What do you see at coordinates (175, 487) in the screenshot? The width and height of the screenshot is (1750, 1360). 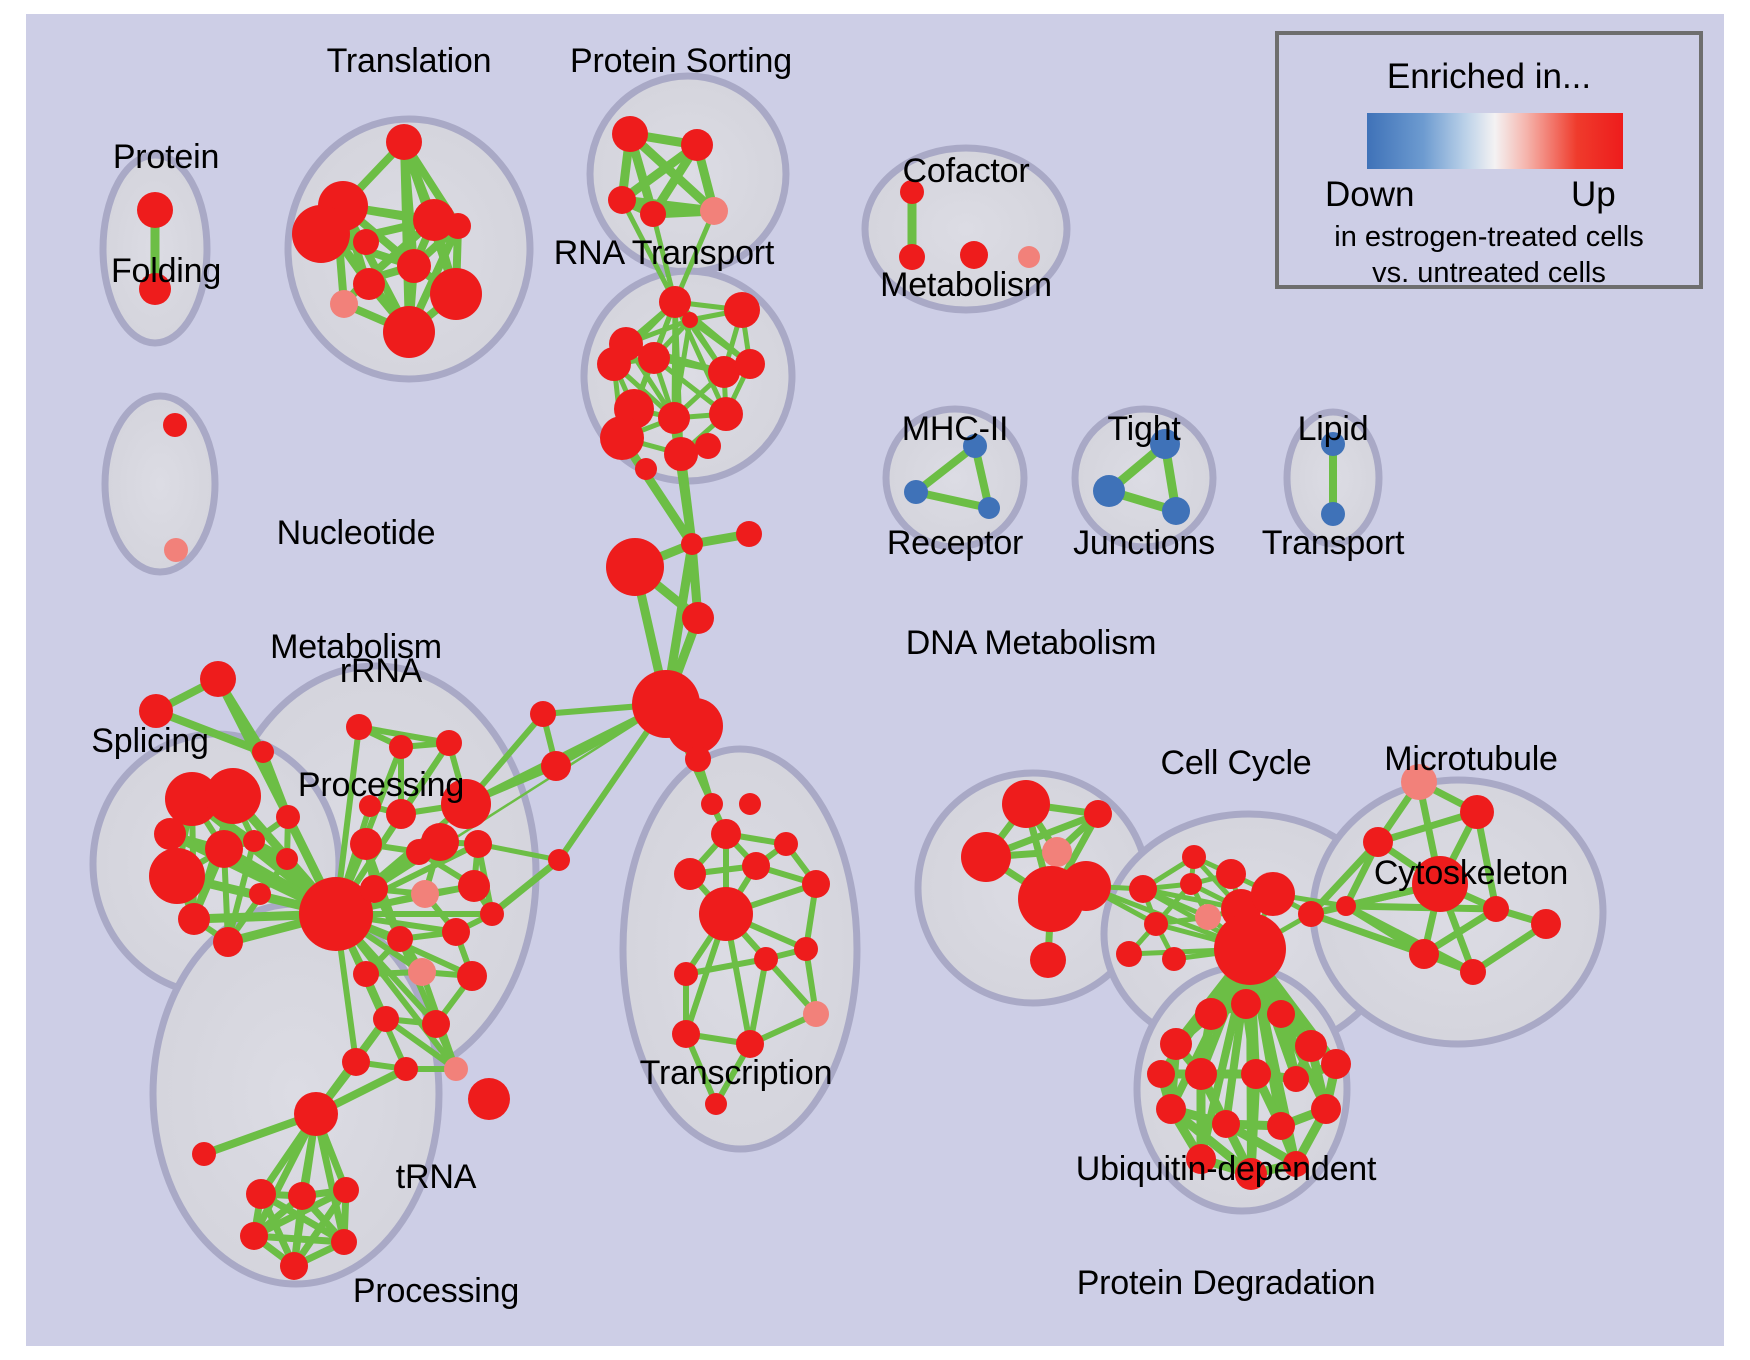 I see `cluster-nodes-nucleotide-metabolism` at bounding box center [175, 487].